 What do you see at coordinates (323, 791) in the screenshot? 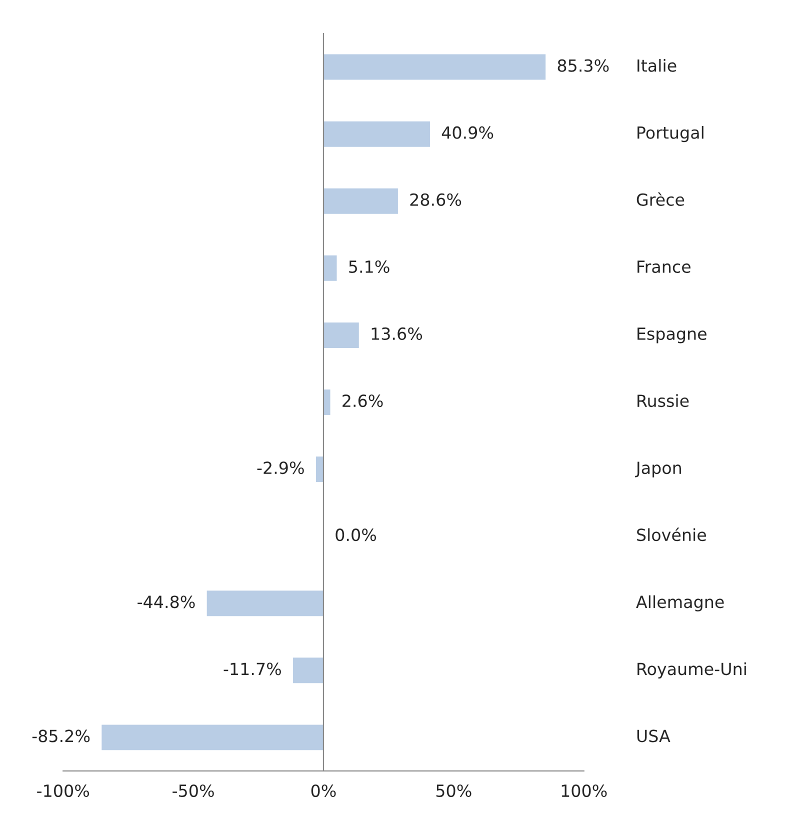
I see `x-tick-label: 0%` at bounding box center [323, 791].